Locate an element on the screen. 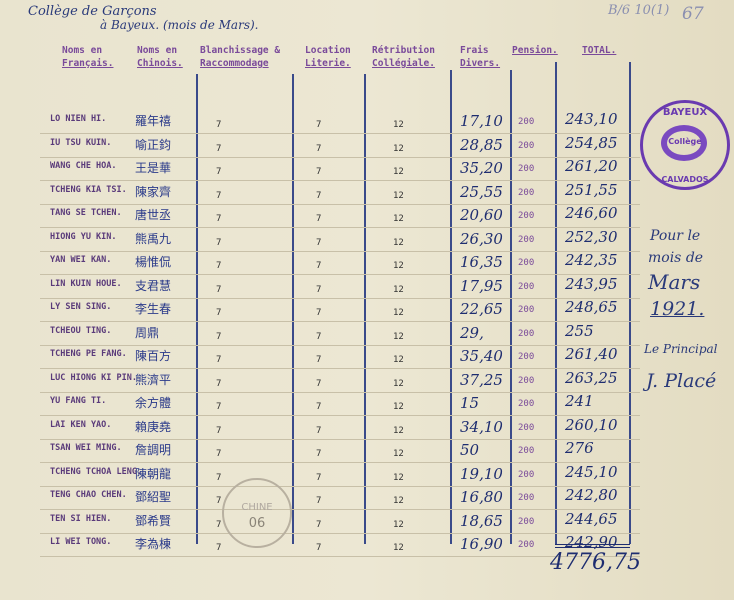 This screenshot has height=600, width=734. table-row: YAN WEI KAN. 楊惟侃 7 7 12 16,35 200 242,35 is located at coordinates (367, 263).